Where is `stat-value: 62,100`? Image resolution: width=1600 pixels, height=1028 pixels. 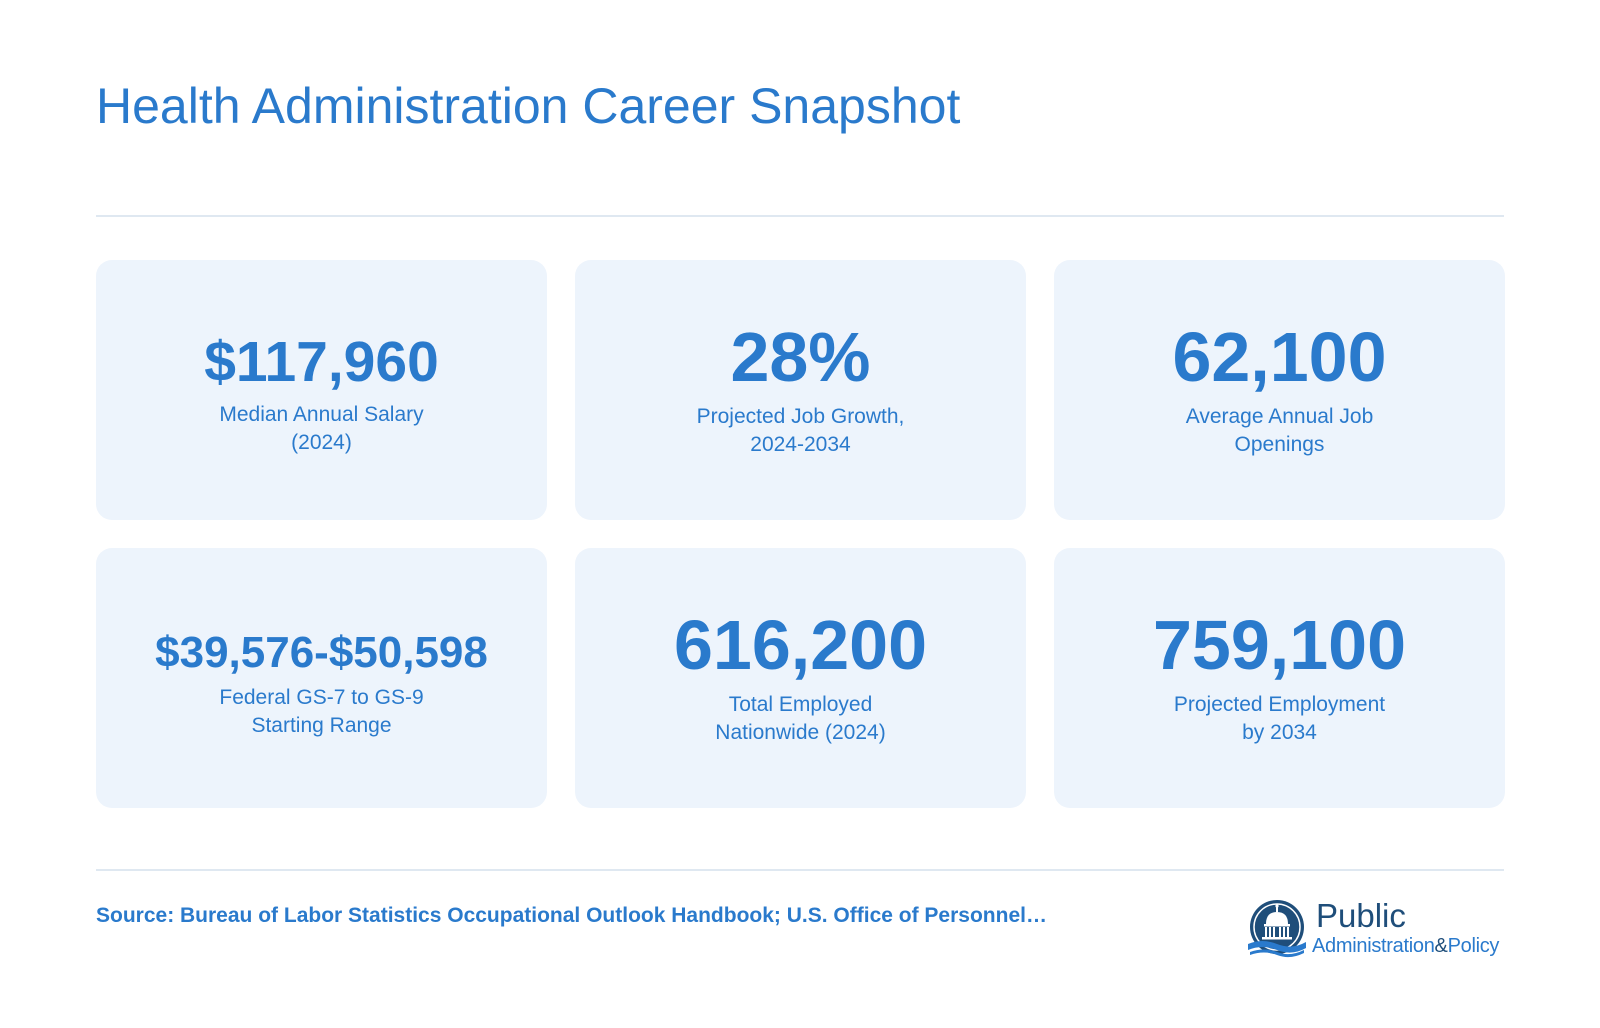 stat-value: 62,100 is located at coordinates (1279, 357).